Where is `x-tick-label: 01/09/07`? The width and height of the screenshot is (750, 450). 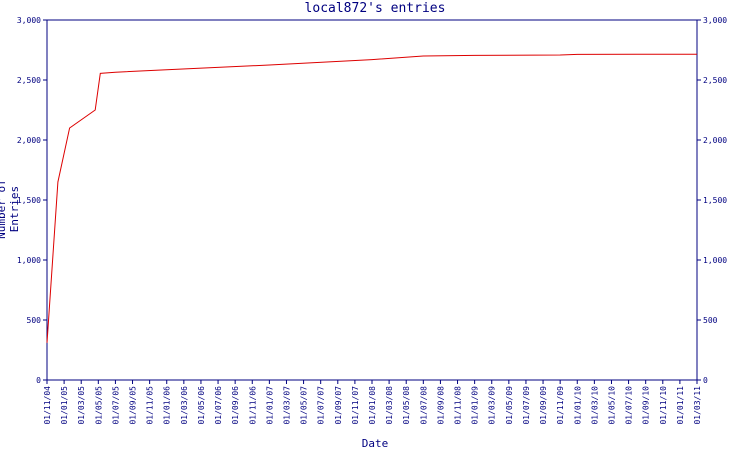 x-tick-label: 01/09/07 is located at coordinates (338, 405).